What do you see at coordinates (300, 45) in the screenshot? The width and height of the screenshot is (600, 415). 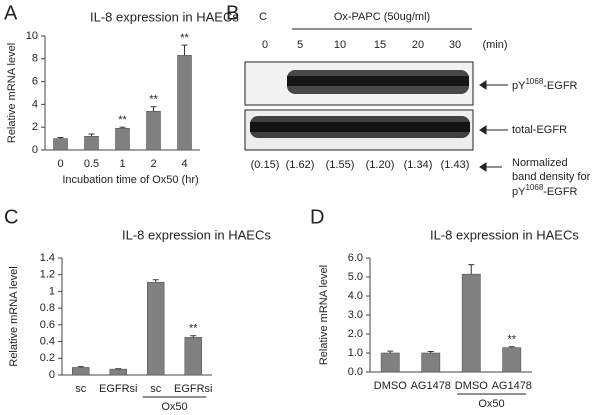 I see `lane-label: 5` at bounding box center [300, 45].